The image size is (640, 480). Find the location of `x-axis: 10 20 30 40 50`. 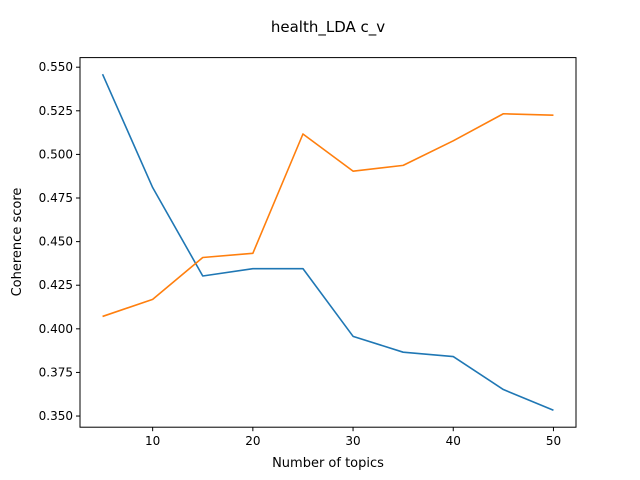

x-axis: 10 20 30 40 50 is located at coordinates (353, 437).